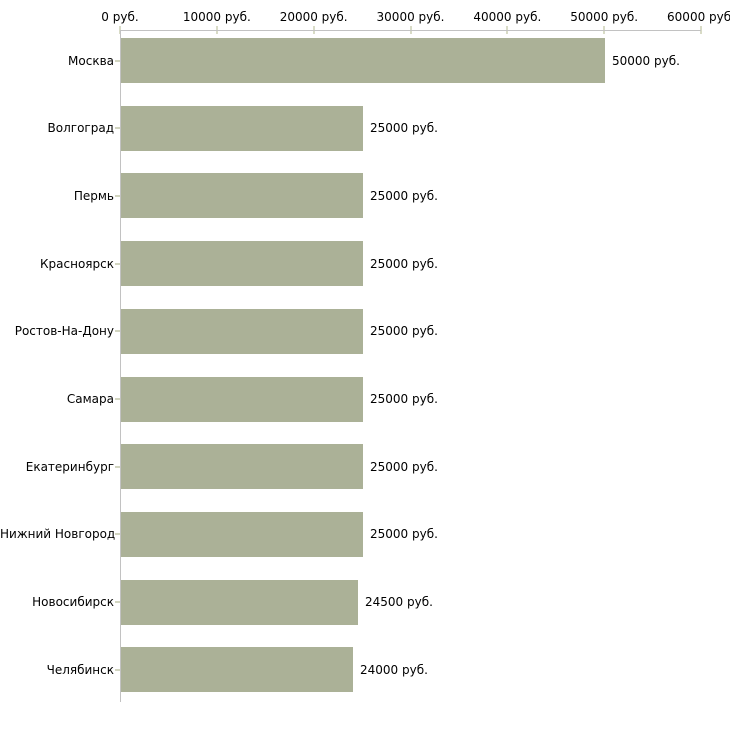 The width and height of the screenshot is (730, 730). What do you see at coordinates (701, 30) in the screenshot?
I see `x-axis-tick-mark` at bounding box center [701, 30].